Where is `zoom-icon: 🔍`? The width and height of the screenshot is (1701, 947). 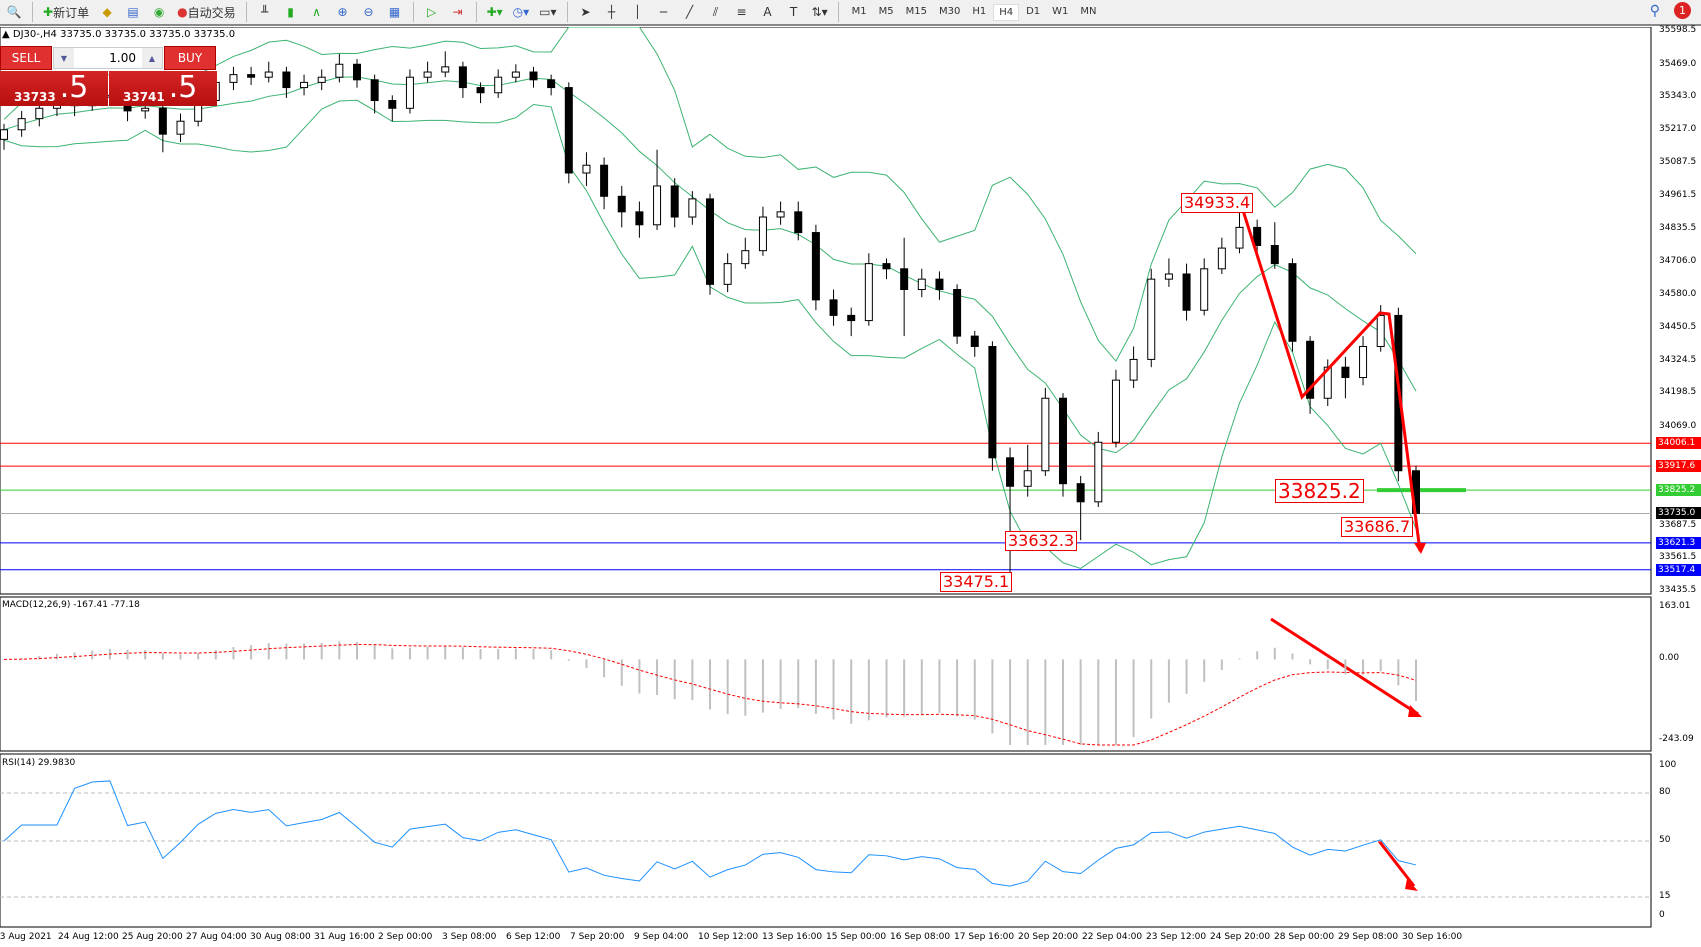 zoom-icon: 🔍 is located at coordinates (14, 12).